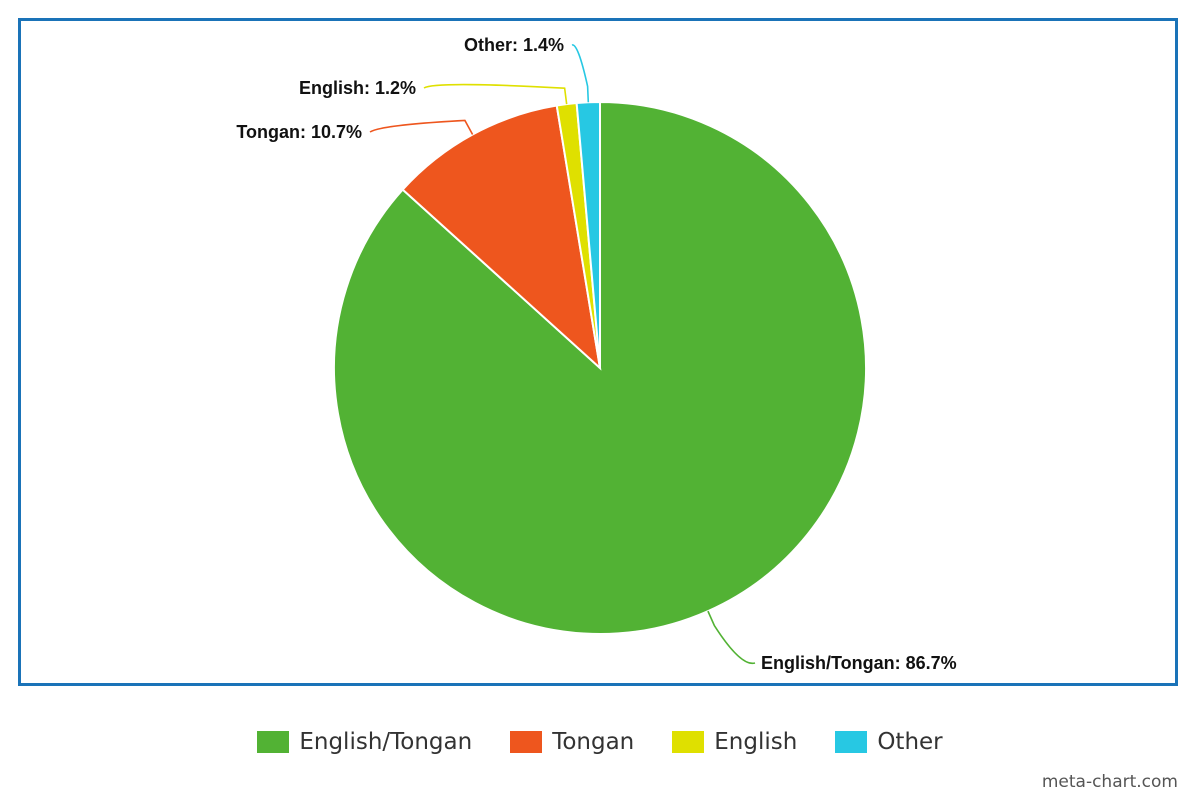 The image size is (1200, 800). I want to click on legend-item-other: Other, so click(889, 742).